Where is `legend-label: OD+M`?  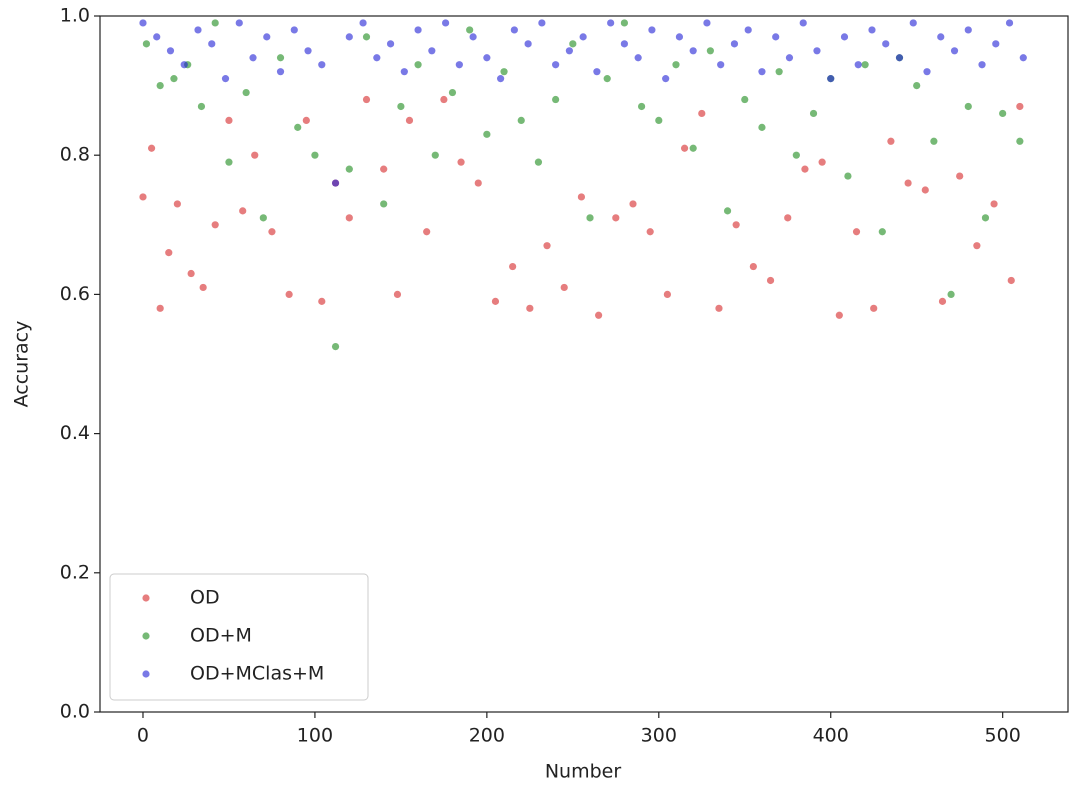 legend-label: OD+M is located at coordinates (221, 636).